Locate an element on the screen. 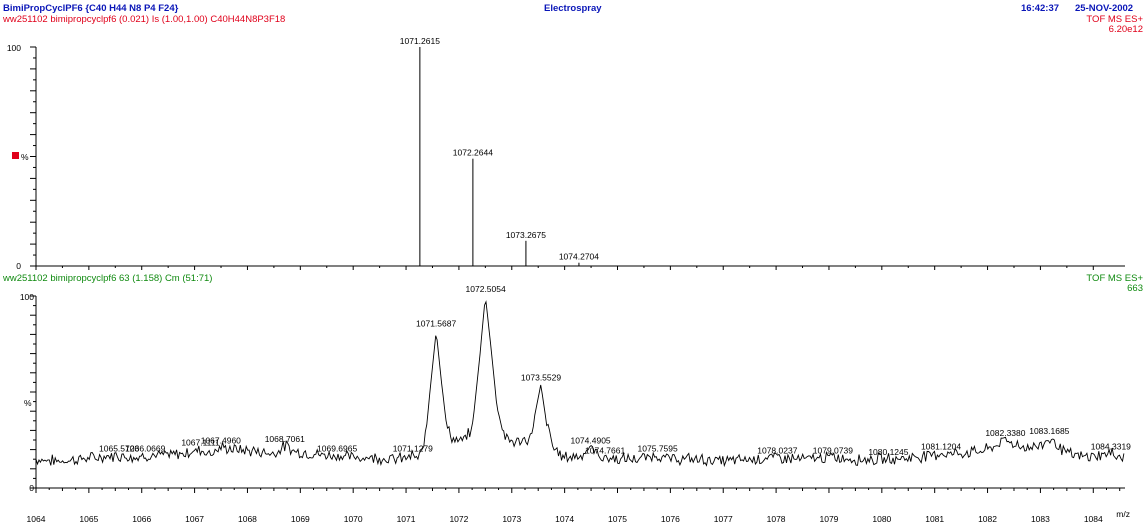 This screenshot has width=1147, height=527. bottom-peak-label: 1083.1685 is located at coordinates (1049, 431).